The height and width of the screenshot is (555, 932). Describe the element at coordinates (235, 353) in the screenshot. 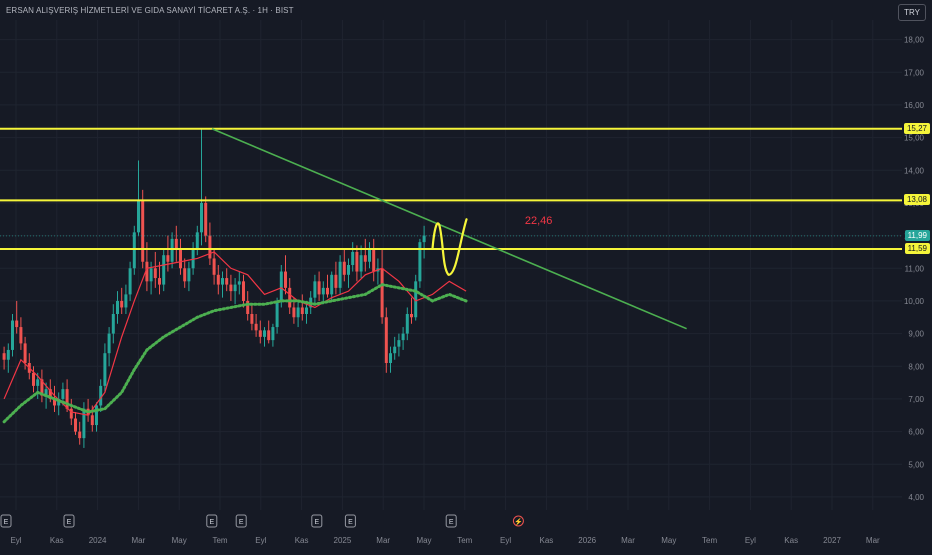

I see `ema-slow-line` at that location.